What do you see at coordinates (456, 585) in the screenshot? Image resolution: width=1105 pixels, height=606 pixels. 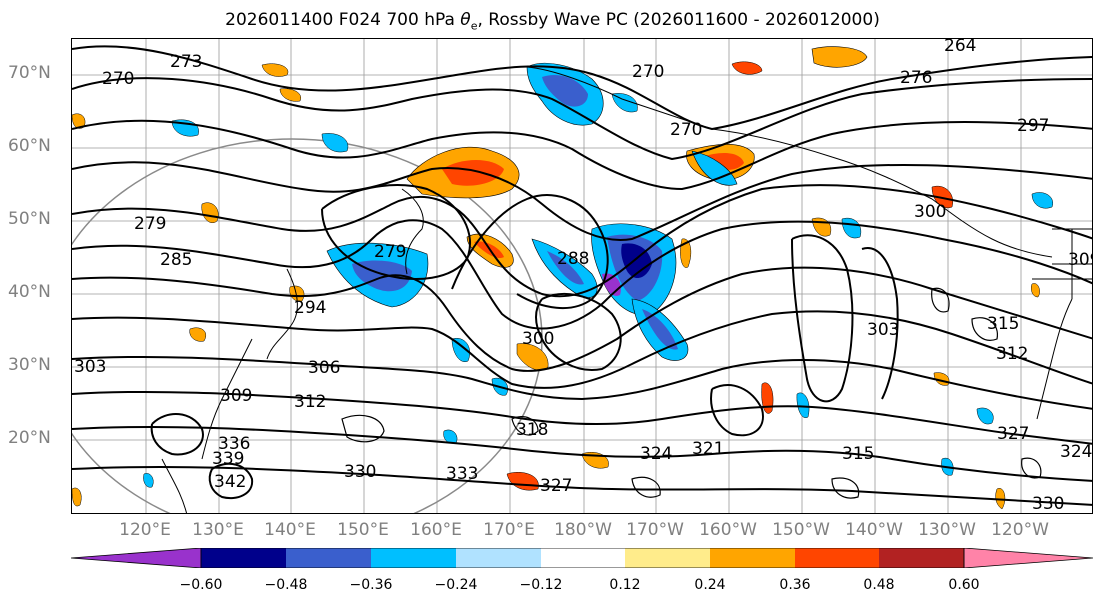 I see `colorbar-tick: −0.24` at bounding box center [456, 585].